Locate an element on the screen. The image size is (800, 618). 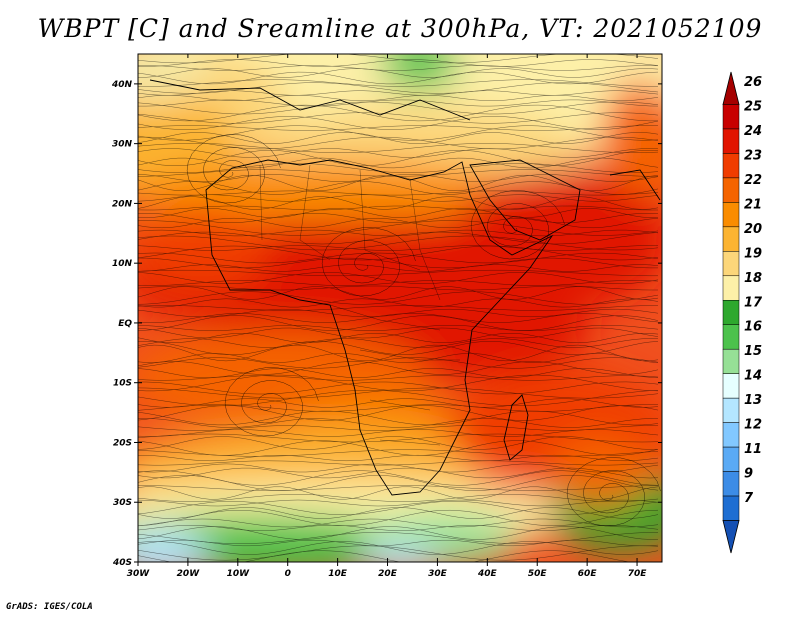
longitude-label: 20E is located at coordinates (388, 574).